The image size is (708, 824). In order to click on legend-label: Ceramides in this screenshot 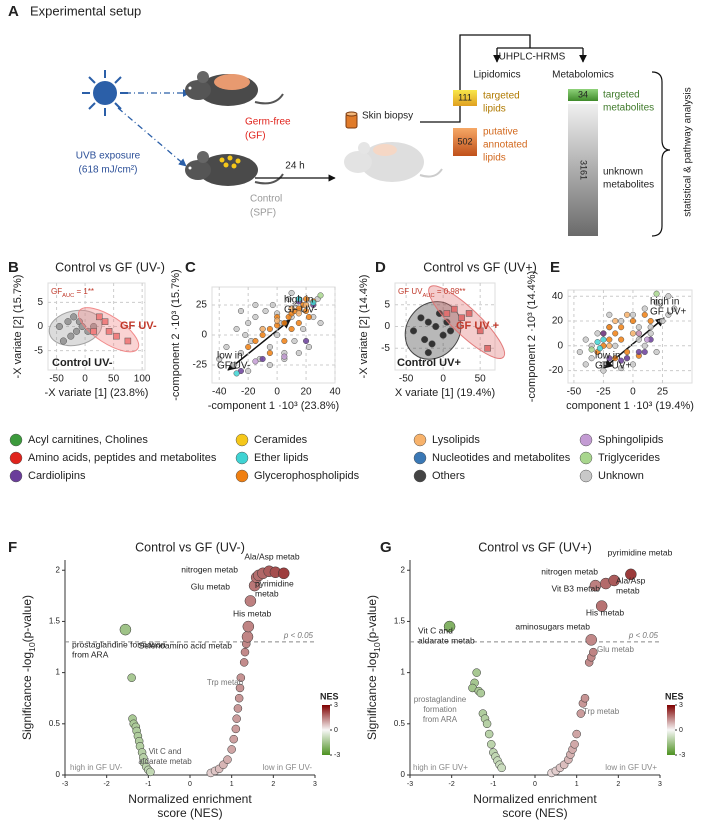, I will do `click(281, 440)`.